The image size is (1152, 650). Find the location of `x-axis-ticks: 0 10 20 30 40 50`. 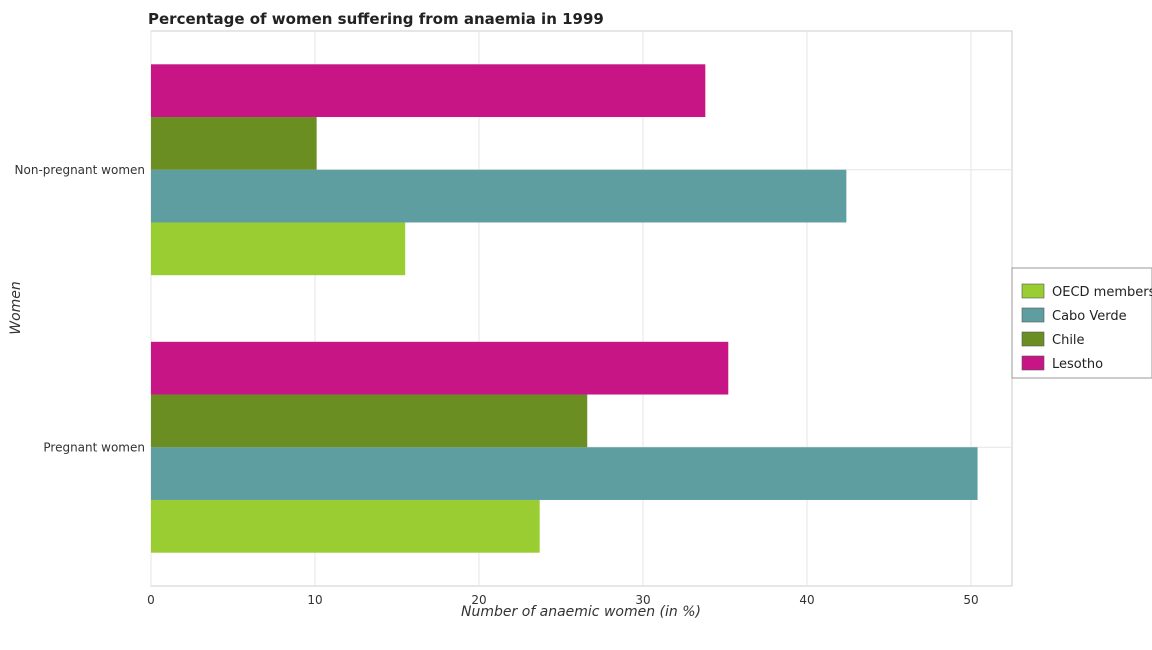

x-axis-ticks: 0 10 20 30 40 50 is located at coordinates (562, 600).